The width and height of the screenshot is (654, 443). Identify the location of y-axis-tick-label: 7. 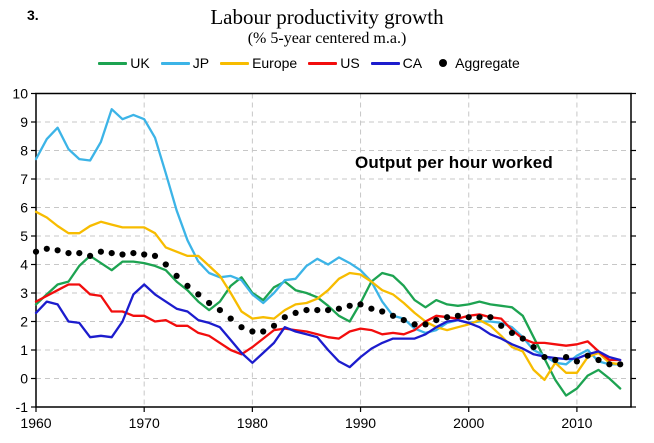
(24, 179).